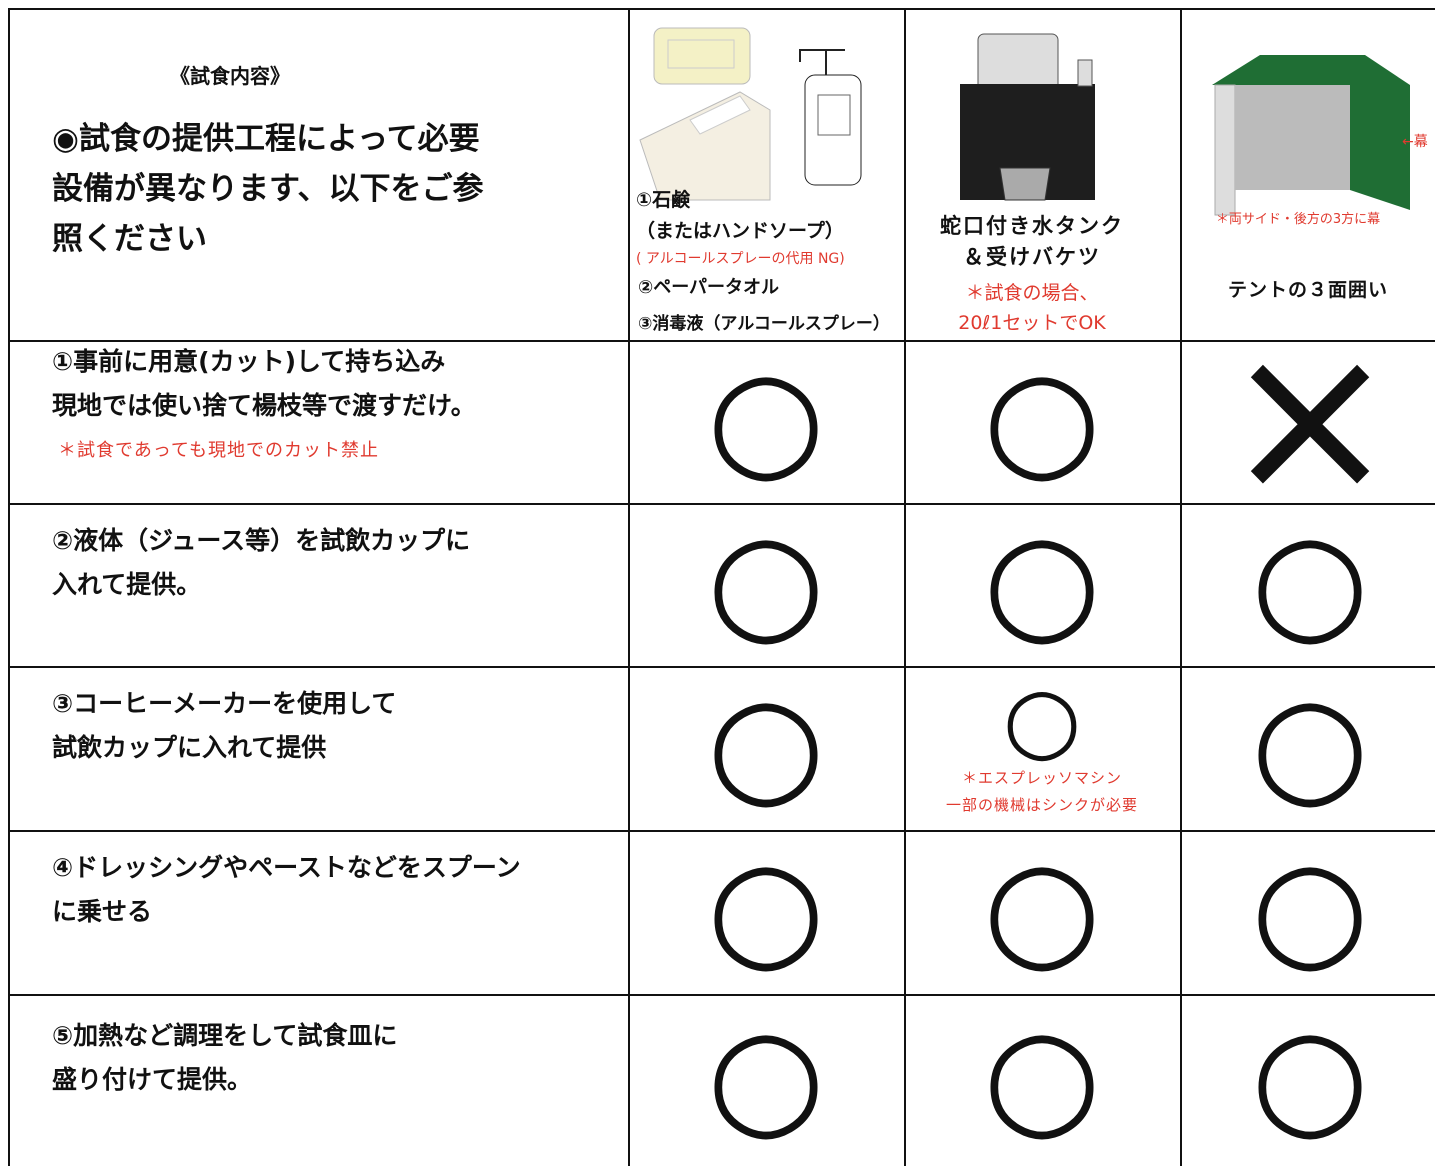 This screenshot has height=1166, width=1435. What do you see at coordinates (1024, 121) in the screenshot?
I see `illustrations` at bounding box center [1024, 121].